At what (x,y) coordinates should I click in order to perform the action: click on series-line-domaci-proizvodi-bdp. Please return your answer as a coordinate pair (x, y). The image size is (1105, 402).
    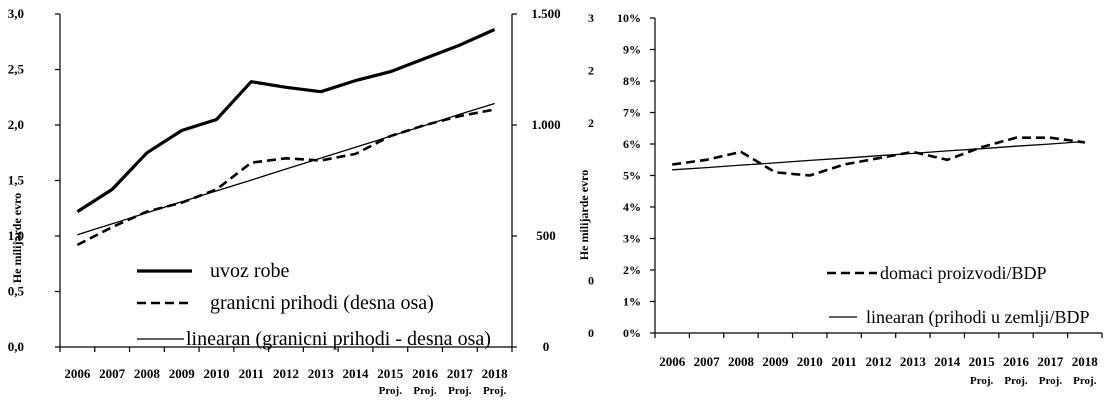
    Looking at the image, I should click on (878, 156).